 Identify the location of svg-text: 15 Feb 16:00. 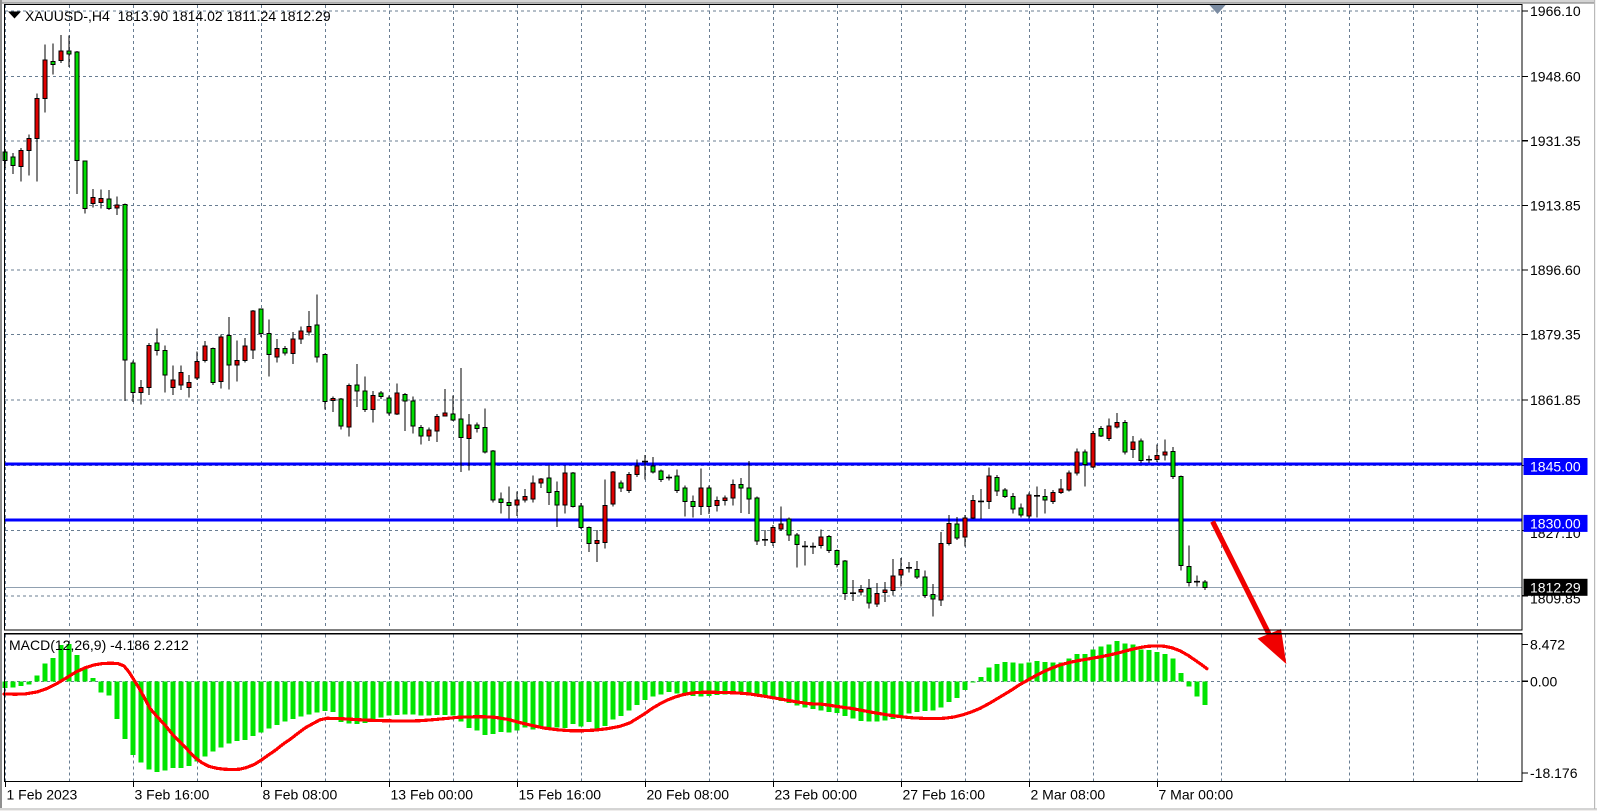
(560, 795).